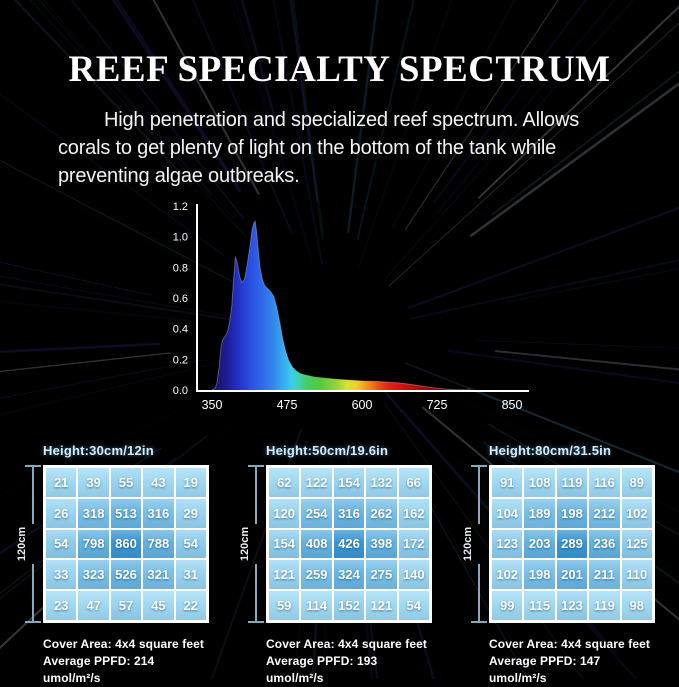 The width and height of the screenshot is (679, 687). I want to click on ppfd-cell: 119, so click(604, 605).